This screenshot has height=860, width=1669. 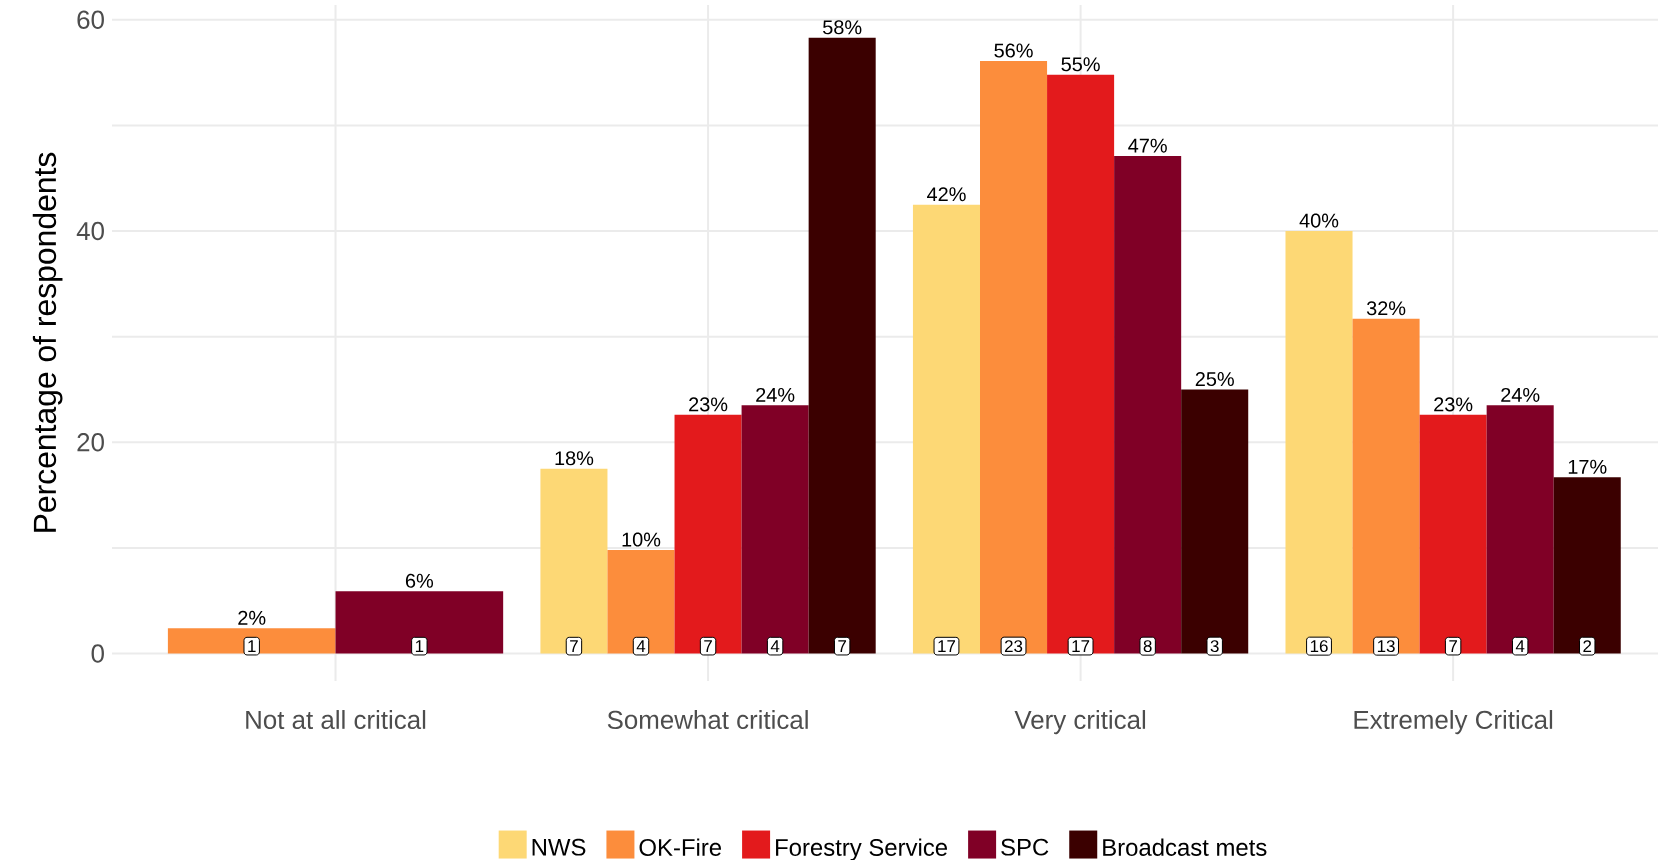 I want to click on annotation: 23, so click(x=1013, y=646).